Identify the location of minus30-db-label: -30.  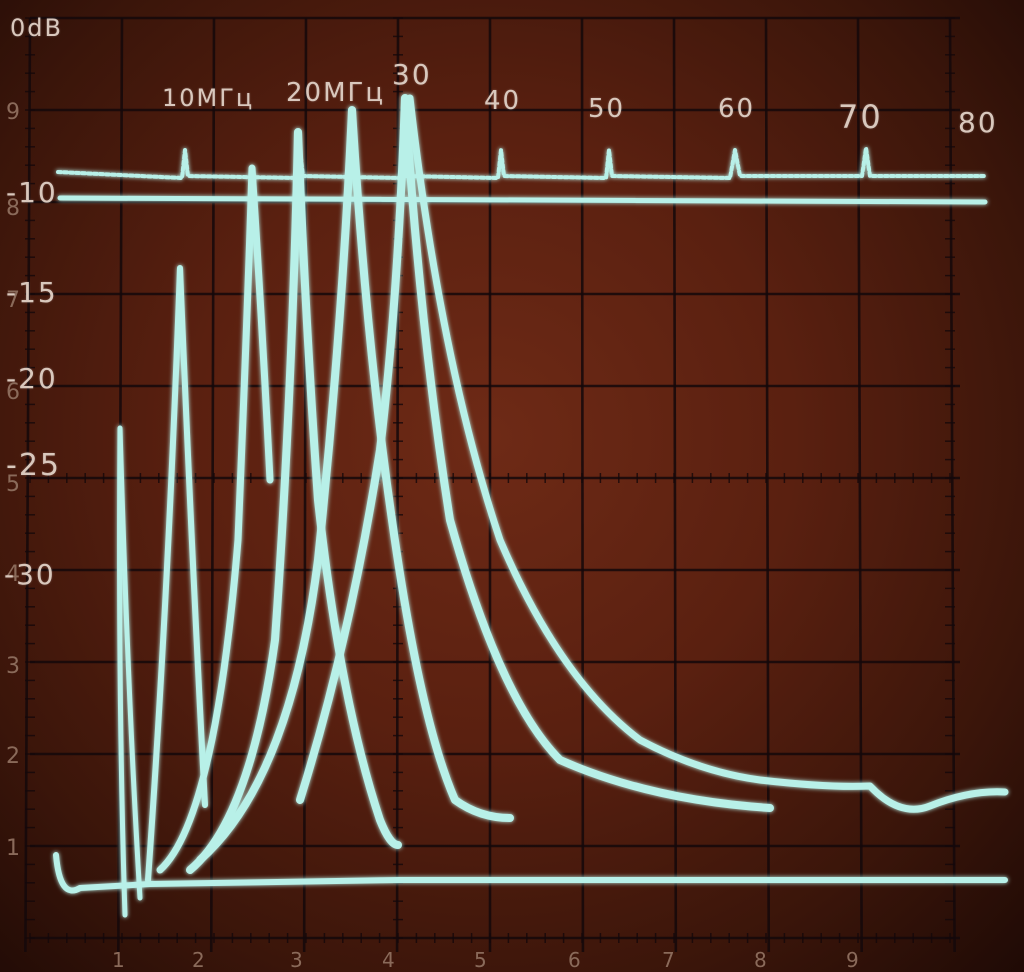
(30, 574).